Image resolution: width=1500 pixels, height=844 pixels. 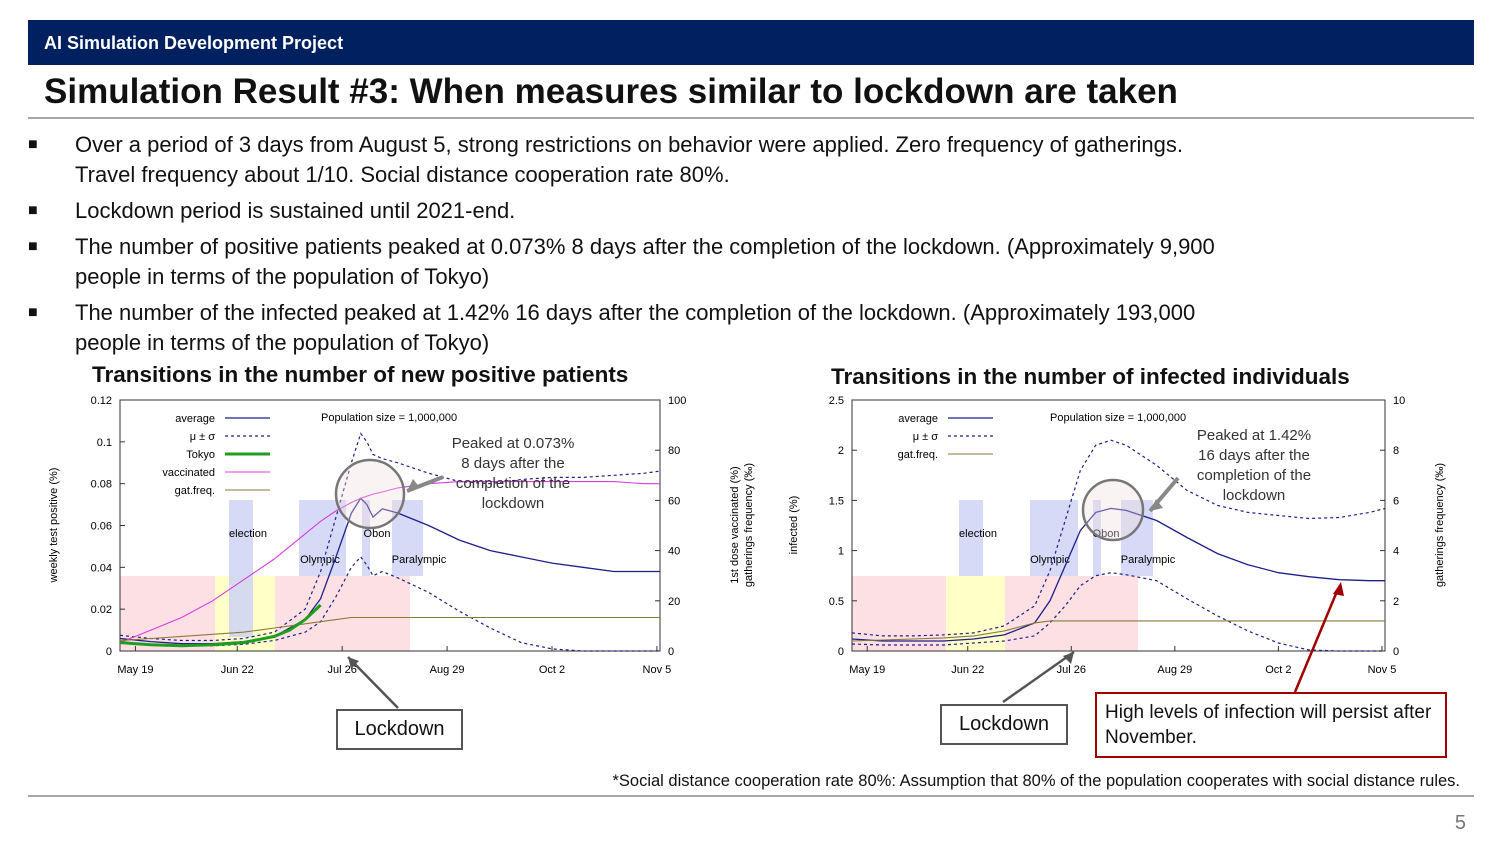 I want to click on y-tick-label: 0.1, so click(x=104, y=443).